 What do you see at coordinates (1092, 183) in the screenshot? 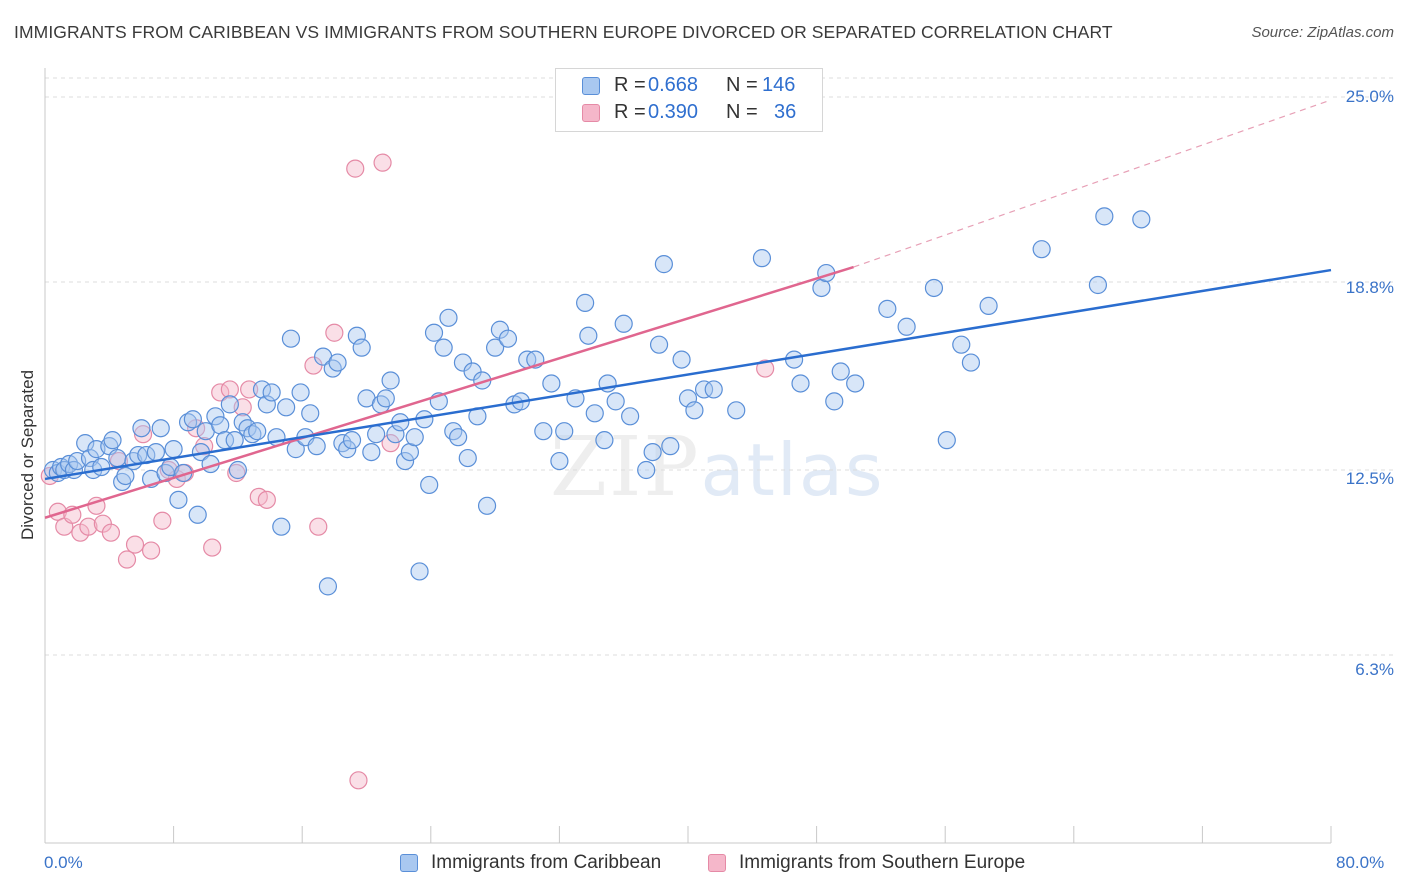
I see `trend-extension` at bounding box center [1092, 183].